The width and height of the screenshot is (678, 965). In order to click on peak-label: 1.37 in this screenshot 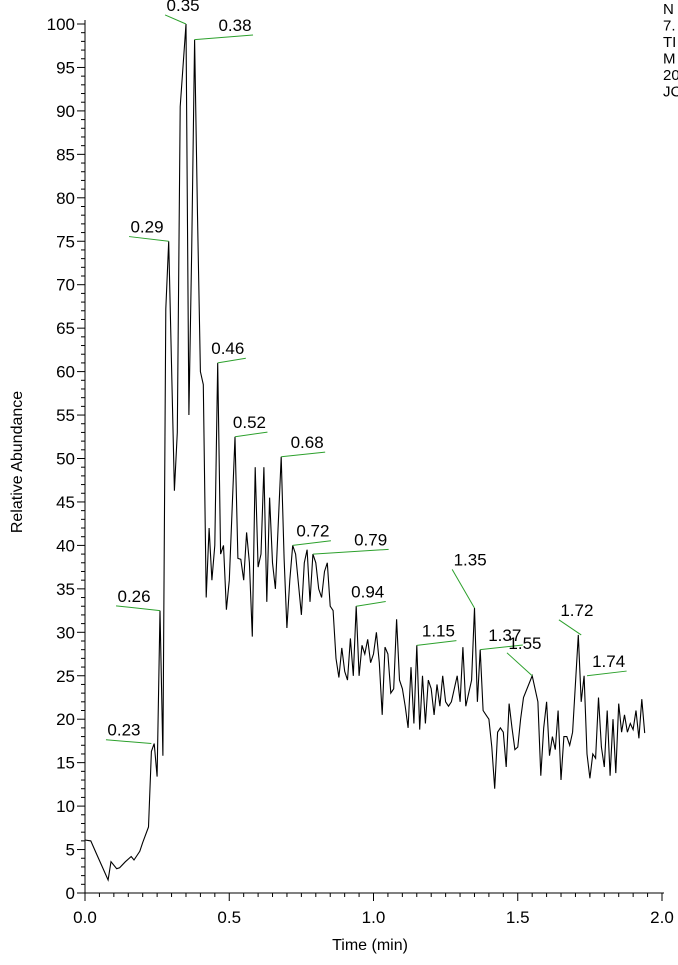, I will do `click(504, 635)`.